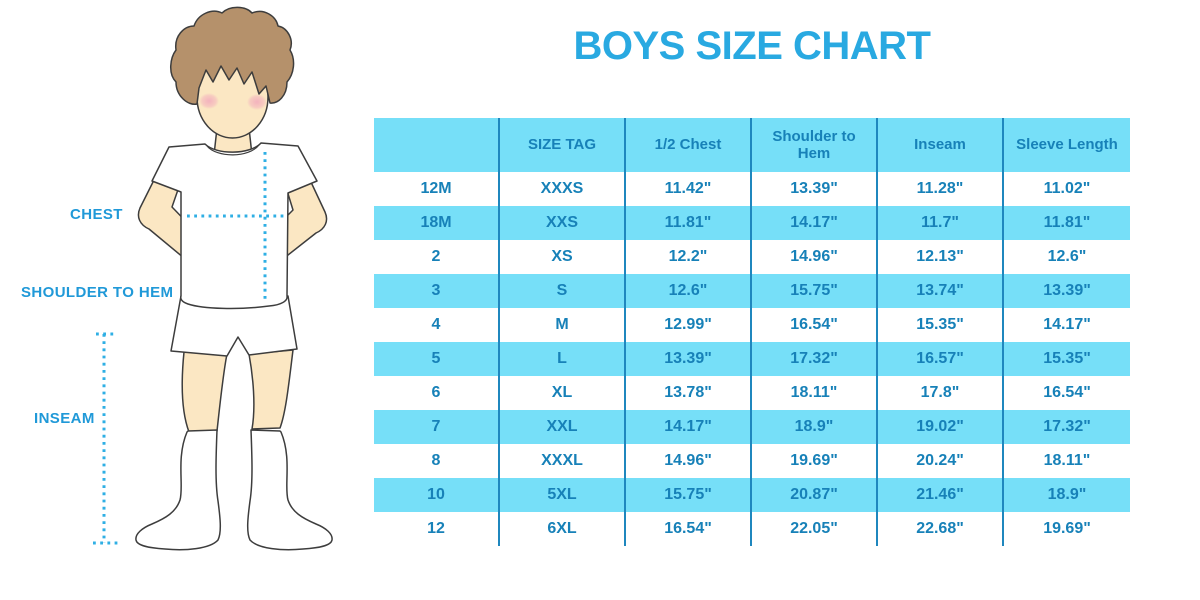 The image size is (1200, 600). Describe the element at coordinates (1067, 427) in the screenshot. I see `cell-sleeve-length: 17.32"` at that location.